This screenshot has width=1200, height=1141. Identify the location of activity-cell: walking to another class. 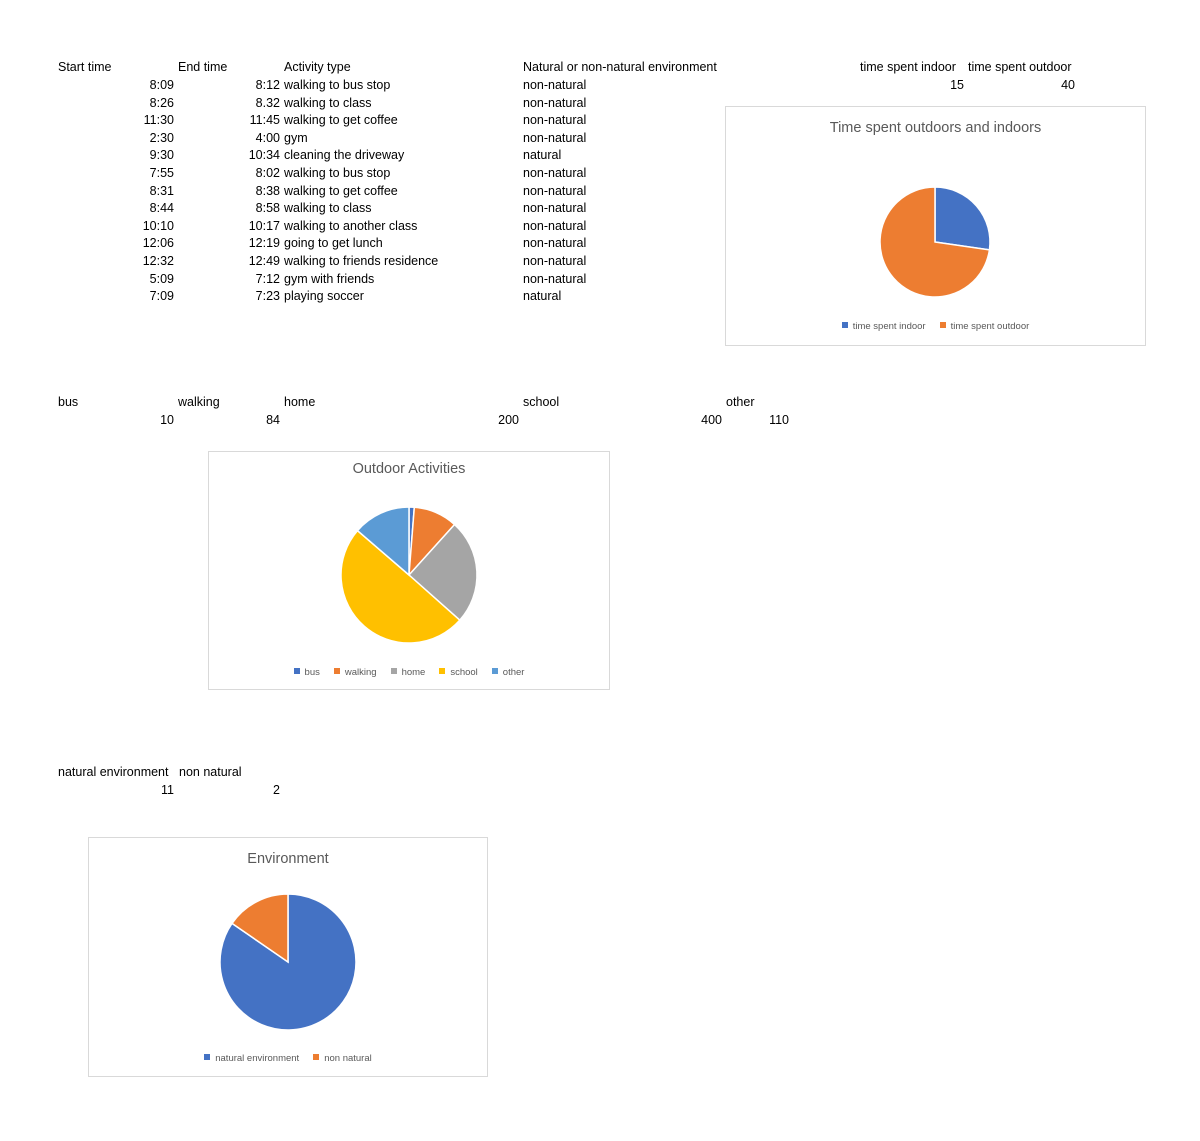
(351, 225).